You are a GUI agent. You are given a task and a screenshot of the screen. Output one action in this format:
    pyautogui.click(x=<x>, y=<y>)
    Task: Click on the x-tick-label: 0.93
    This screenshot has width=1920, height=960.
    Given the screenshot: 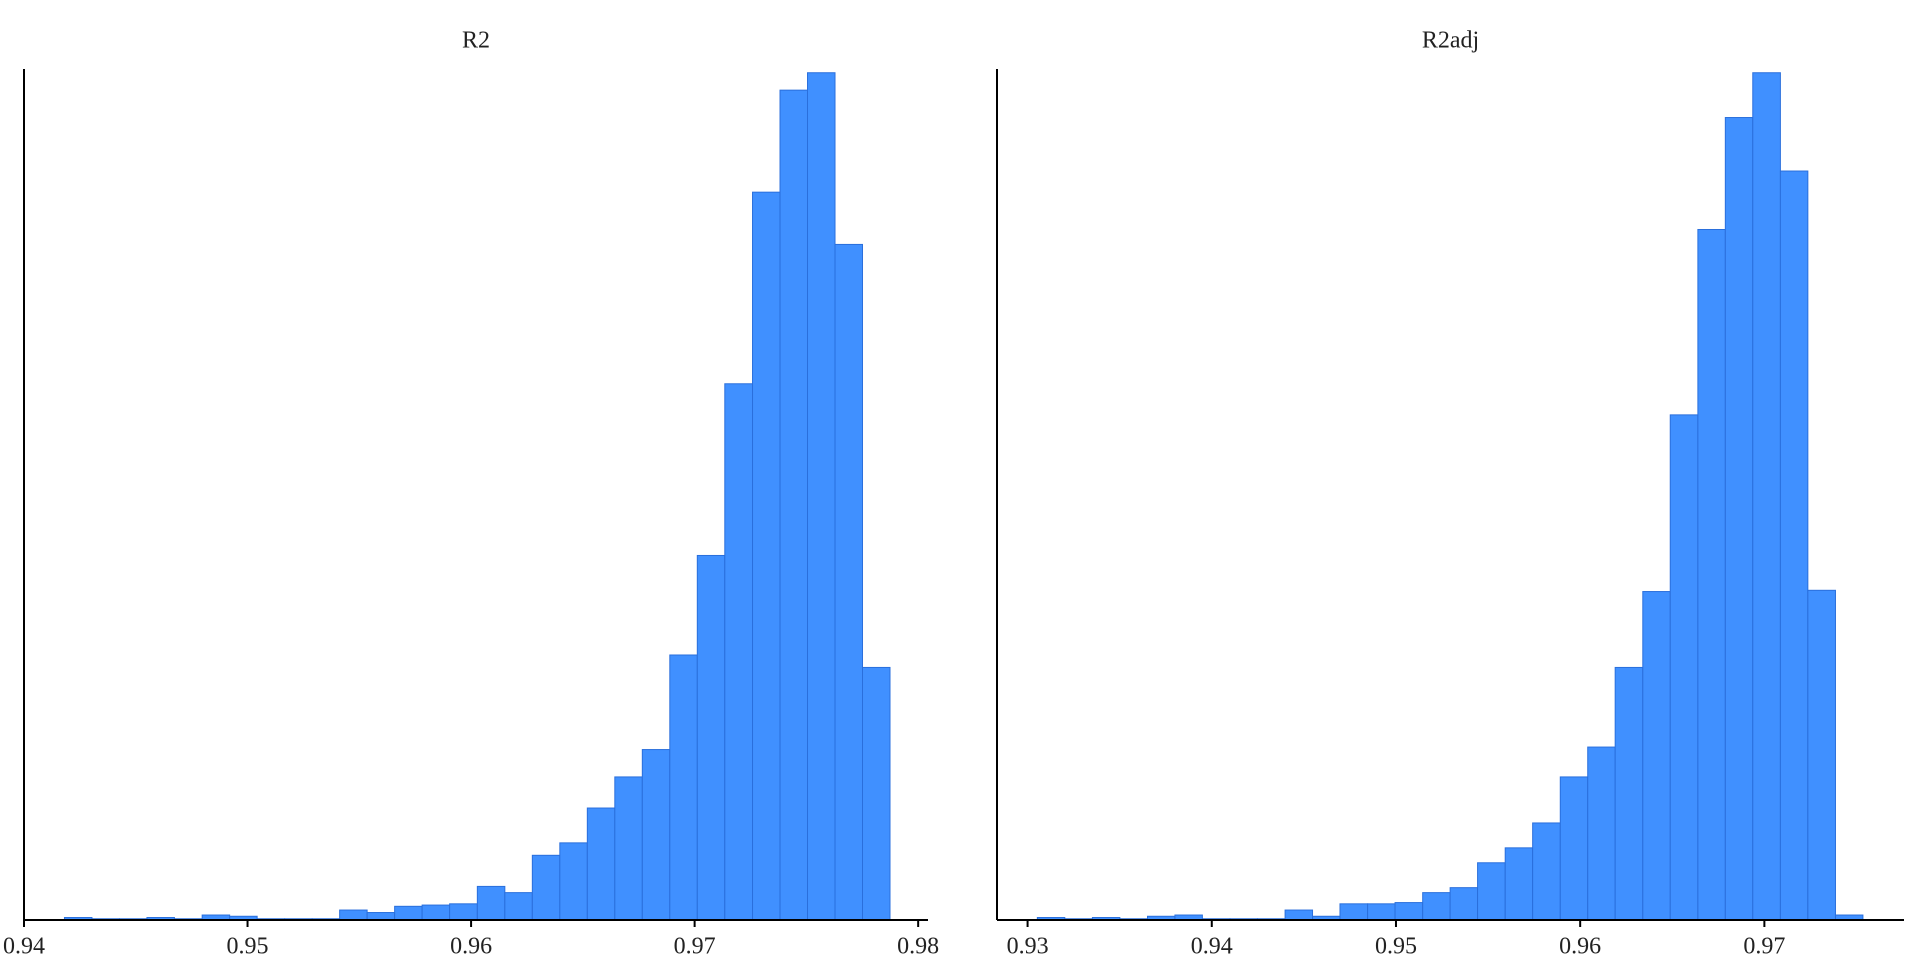 What is the action you would take?
    pyautogui.click(x=1028, y=947)
    